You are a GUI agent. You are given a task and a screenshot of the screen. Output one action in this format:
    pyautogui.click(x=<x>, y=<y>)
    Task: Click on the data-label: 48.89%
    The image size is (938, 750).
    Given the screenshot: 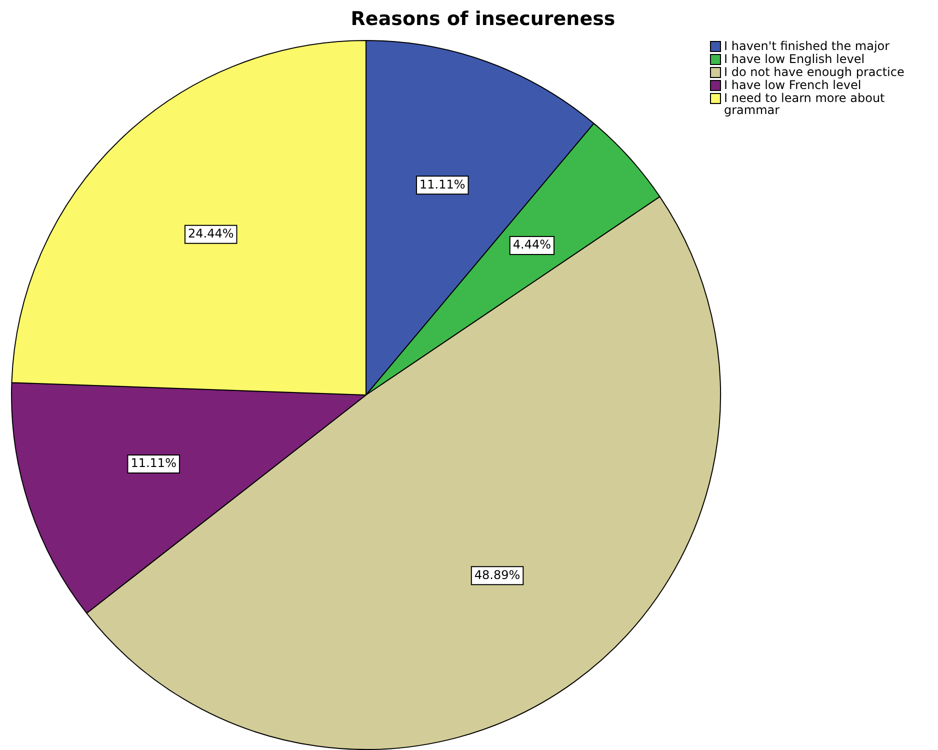 What is the action you would take?
    pyautogui.click(x=497, y=575)
    